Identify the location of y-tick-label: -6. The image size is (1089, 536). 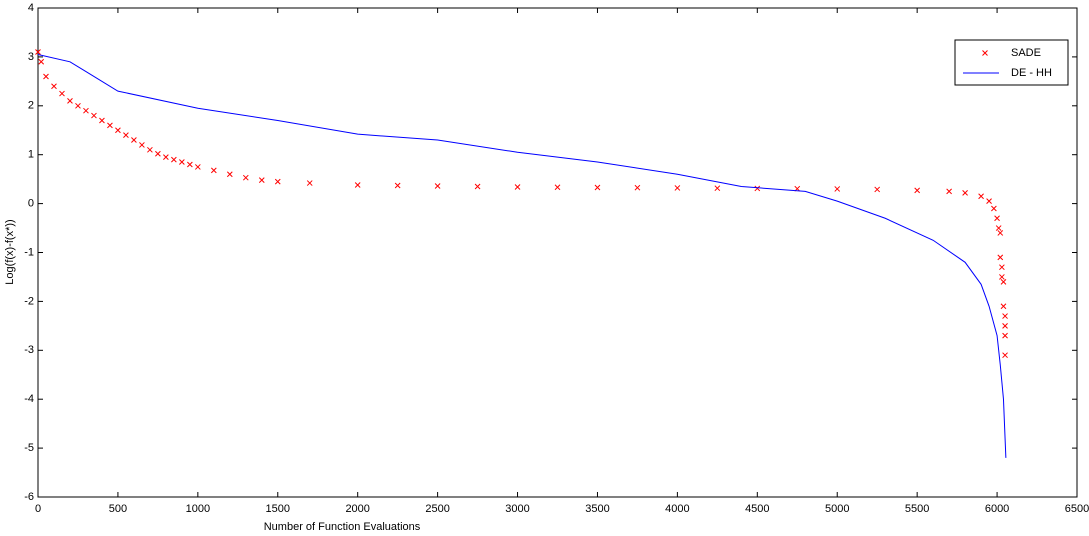
(29, 497).